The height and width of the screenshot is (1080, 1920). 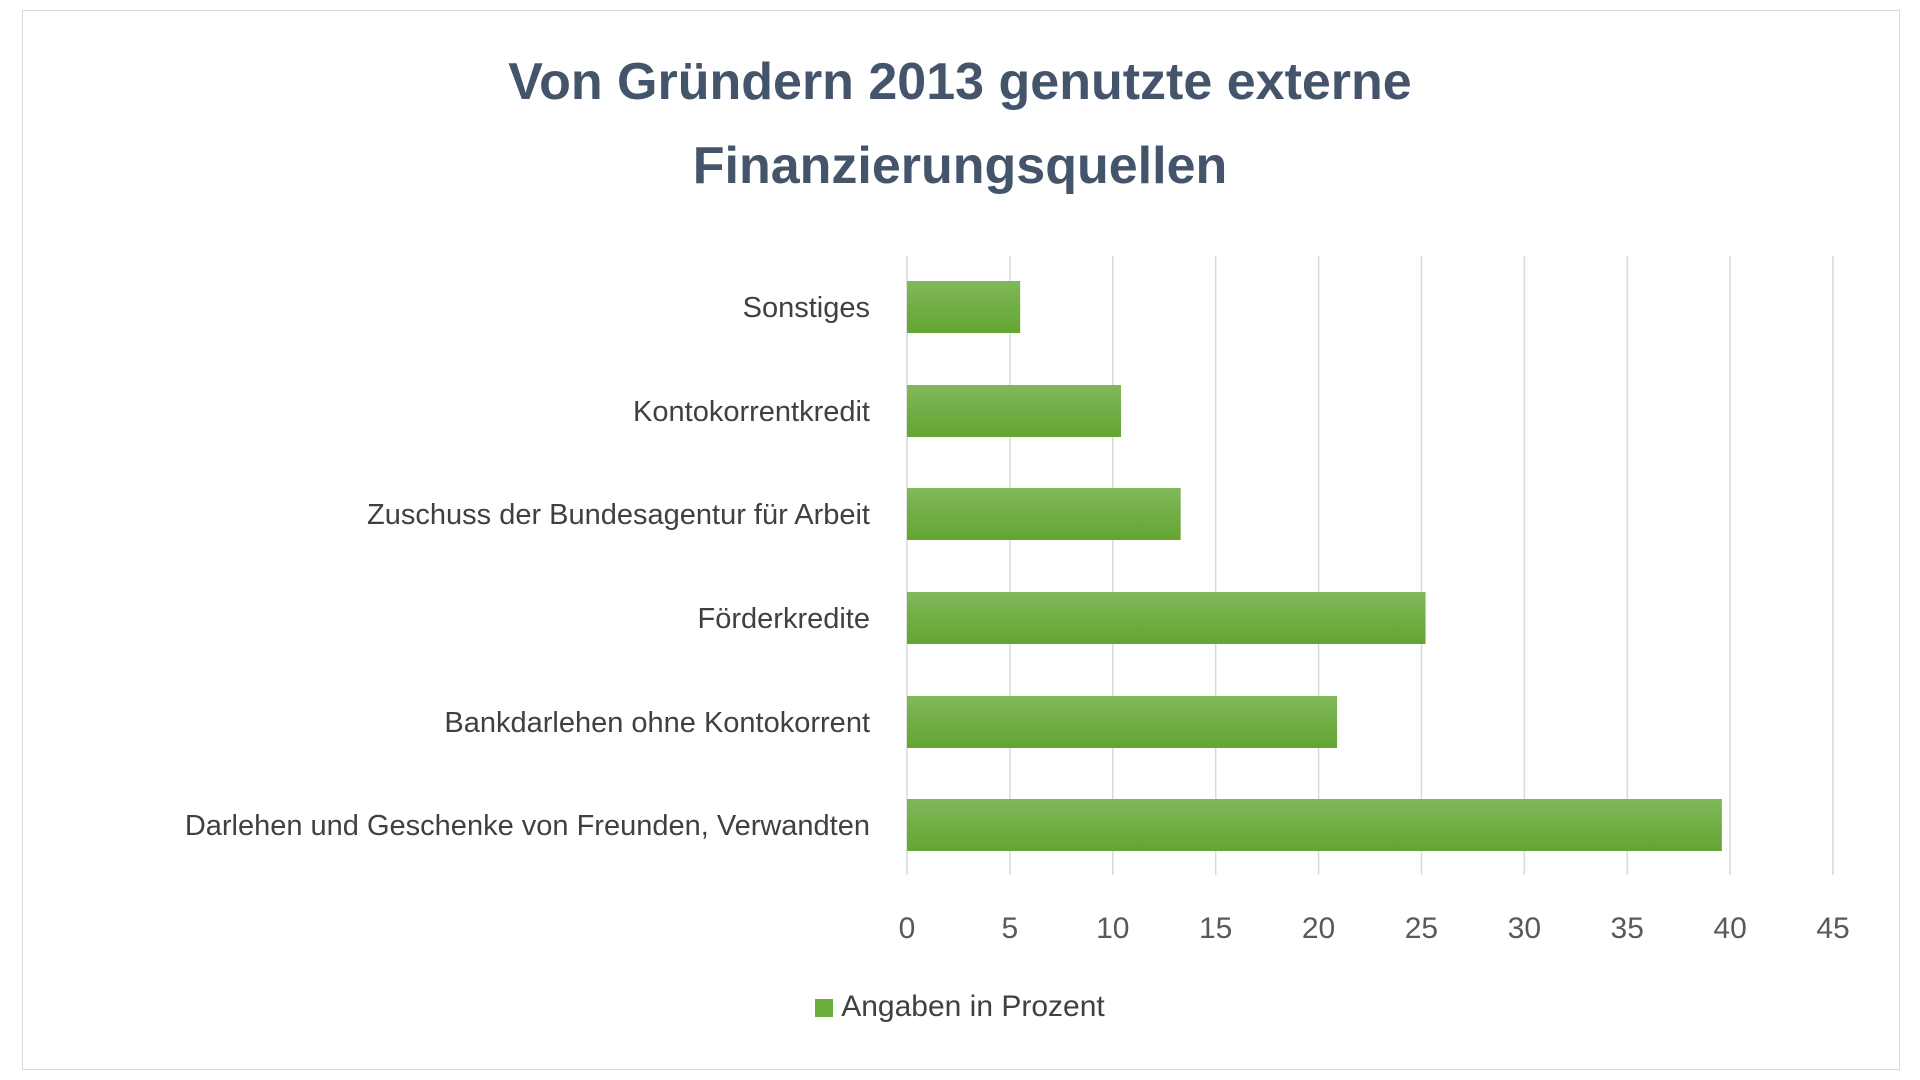 What do you see at coordinates (1729, 928) in the screenshot?
I see `x-tick-label: 40` at bounding box center [1729, 928].